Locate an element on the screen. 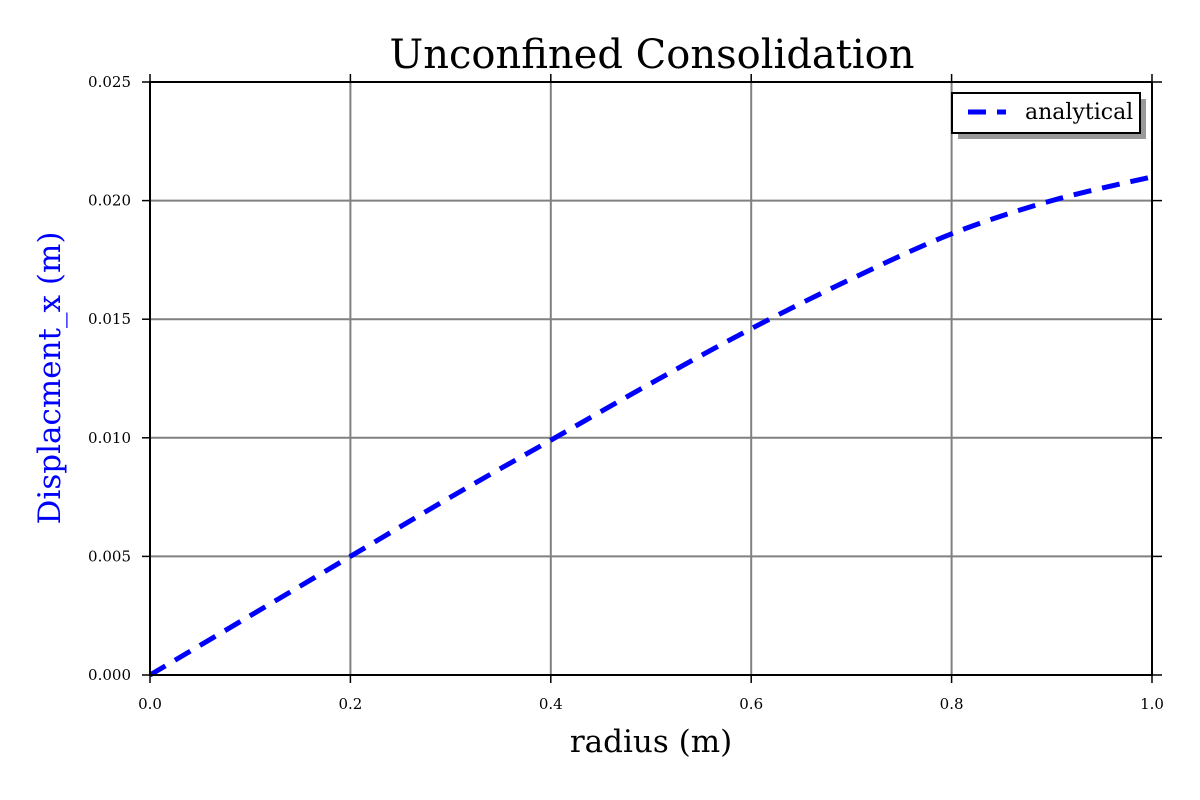  x-tick-label: 0.4 is located at coordinates (551, 704).